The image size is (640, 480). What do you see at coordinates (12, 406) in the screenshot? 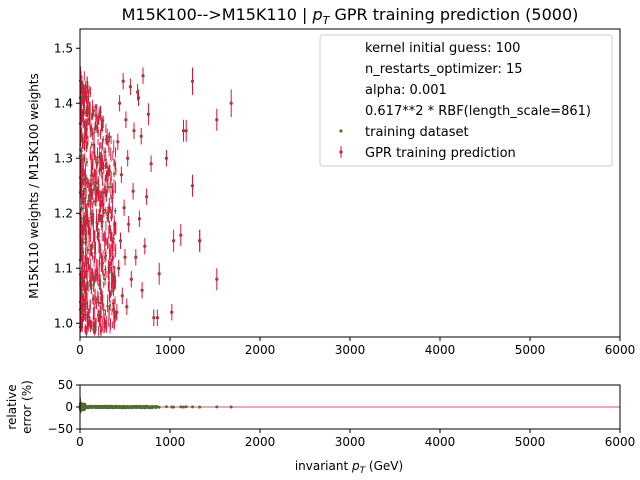
I see `residual-y-label-line1: relative` at bounding box center [12, 406].